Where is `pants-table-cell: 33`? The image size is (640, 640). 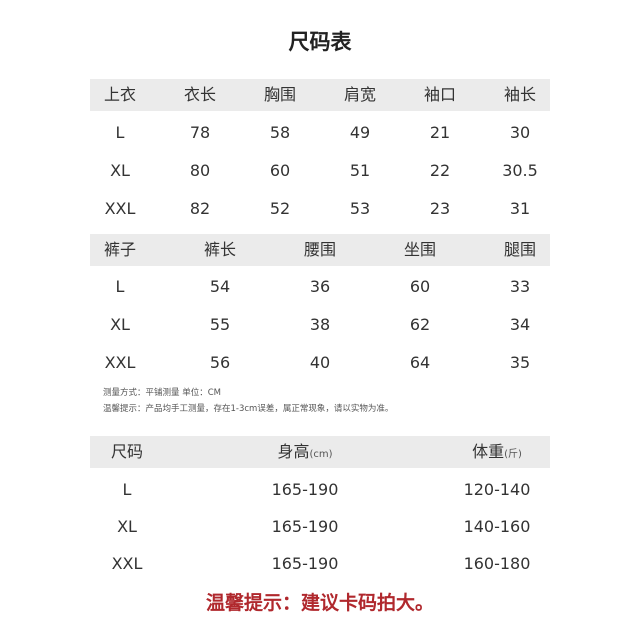
pants-table-cell: 33 is located at coordinates (520, 287).